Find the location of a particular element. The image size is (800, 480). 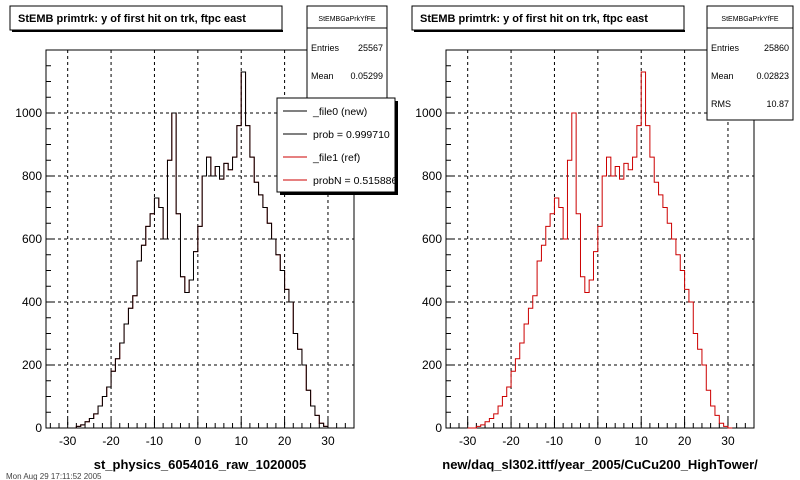

legend-entry: prob = 0.999710 is located at coordinates (351, 135).